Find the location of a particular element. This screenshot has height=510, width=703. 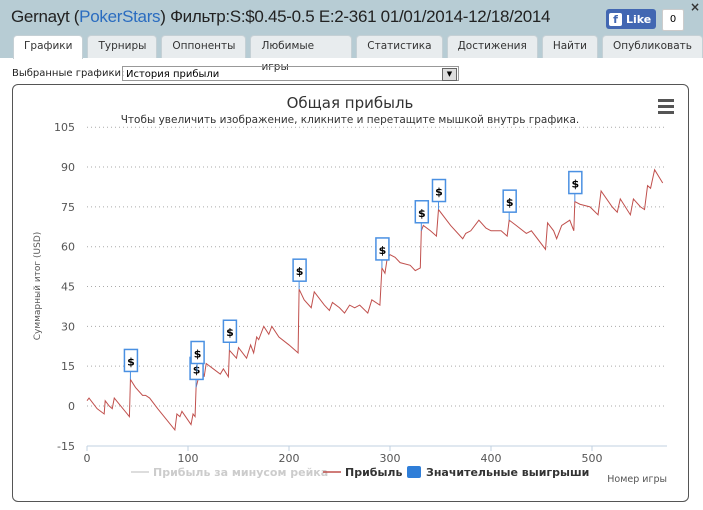

legend-marker-bigwins is located at coordinates (414, 472).